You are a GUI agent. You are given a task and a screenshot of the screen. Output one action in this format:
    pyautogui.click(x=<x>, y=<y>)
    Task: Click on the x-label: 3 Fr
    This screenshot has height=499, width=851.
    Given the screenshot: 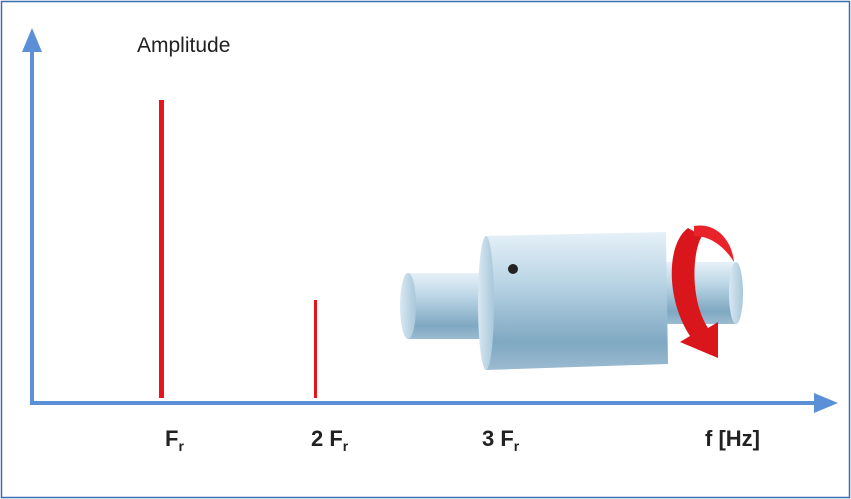 What is the action you would take?
    pyautogui.click(x=501, y=440)
    